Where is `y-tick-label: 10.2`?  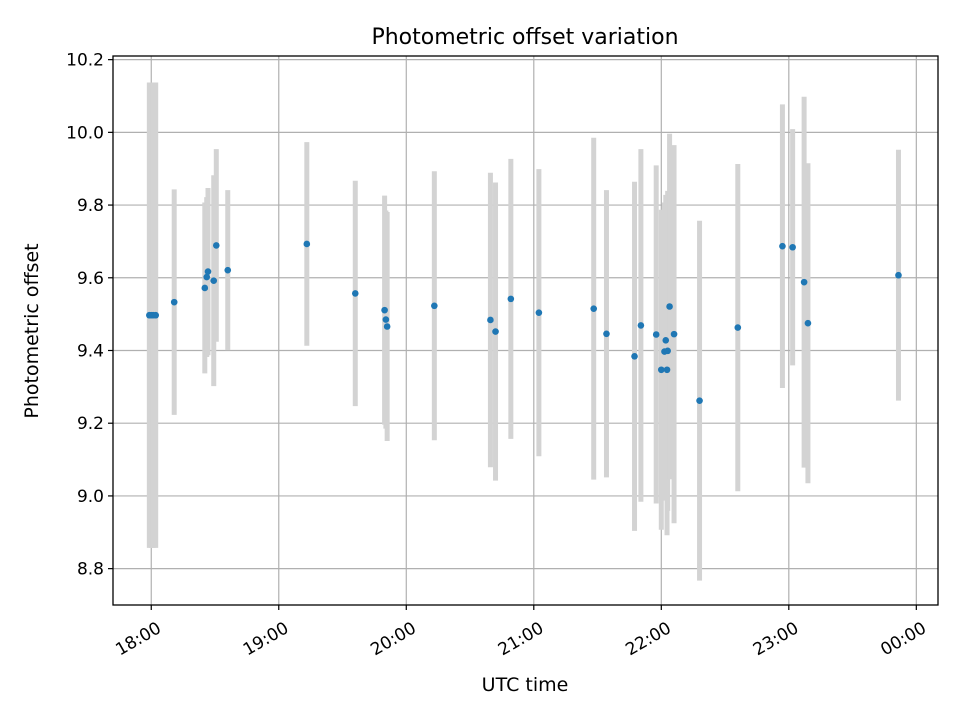
y-tick-label: 10.2 is located at coordinates (85, 61).